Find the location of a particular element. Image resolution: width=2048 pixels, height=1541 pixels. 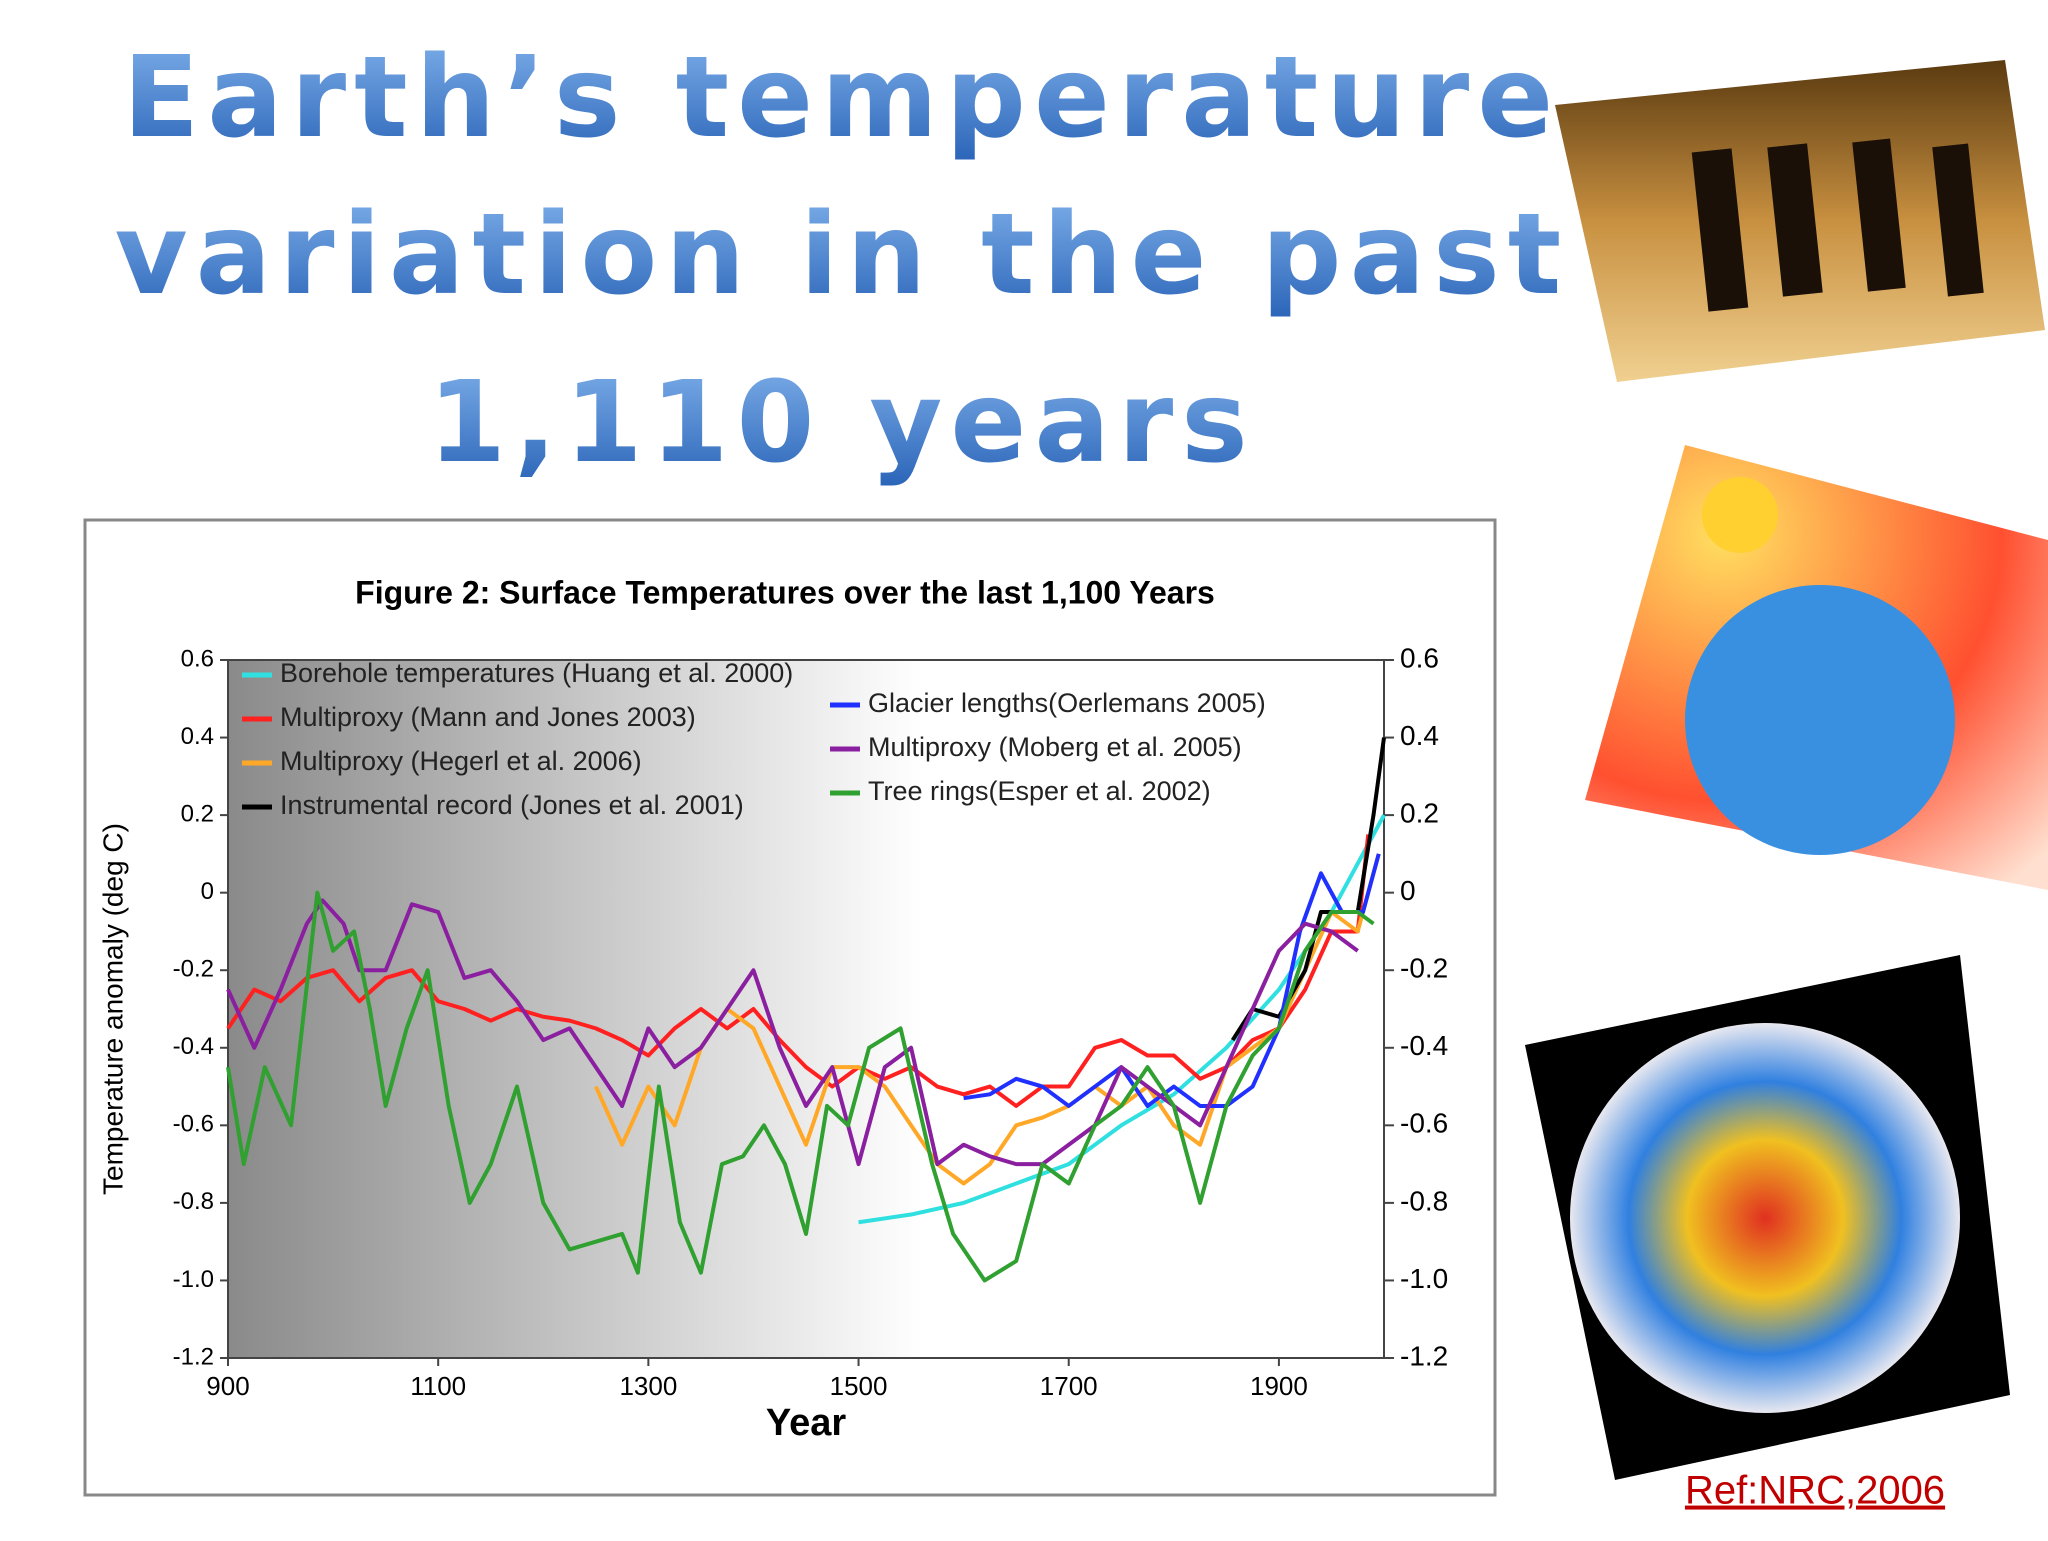

y2-tick-label: 0.6 is located at coordinates (1419, 657).